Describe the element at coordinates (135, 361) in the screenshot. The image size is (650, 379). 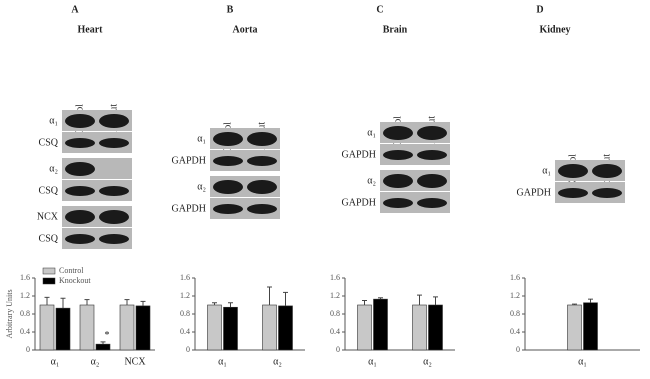
I see `x-tick-label: NCX` at that location.